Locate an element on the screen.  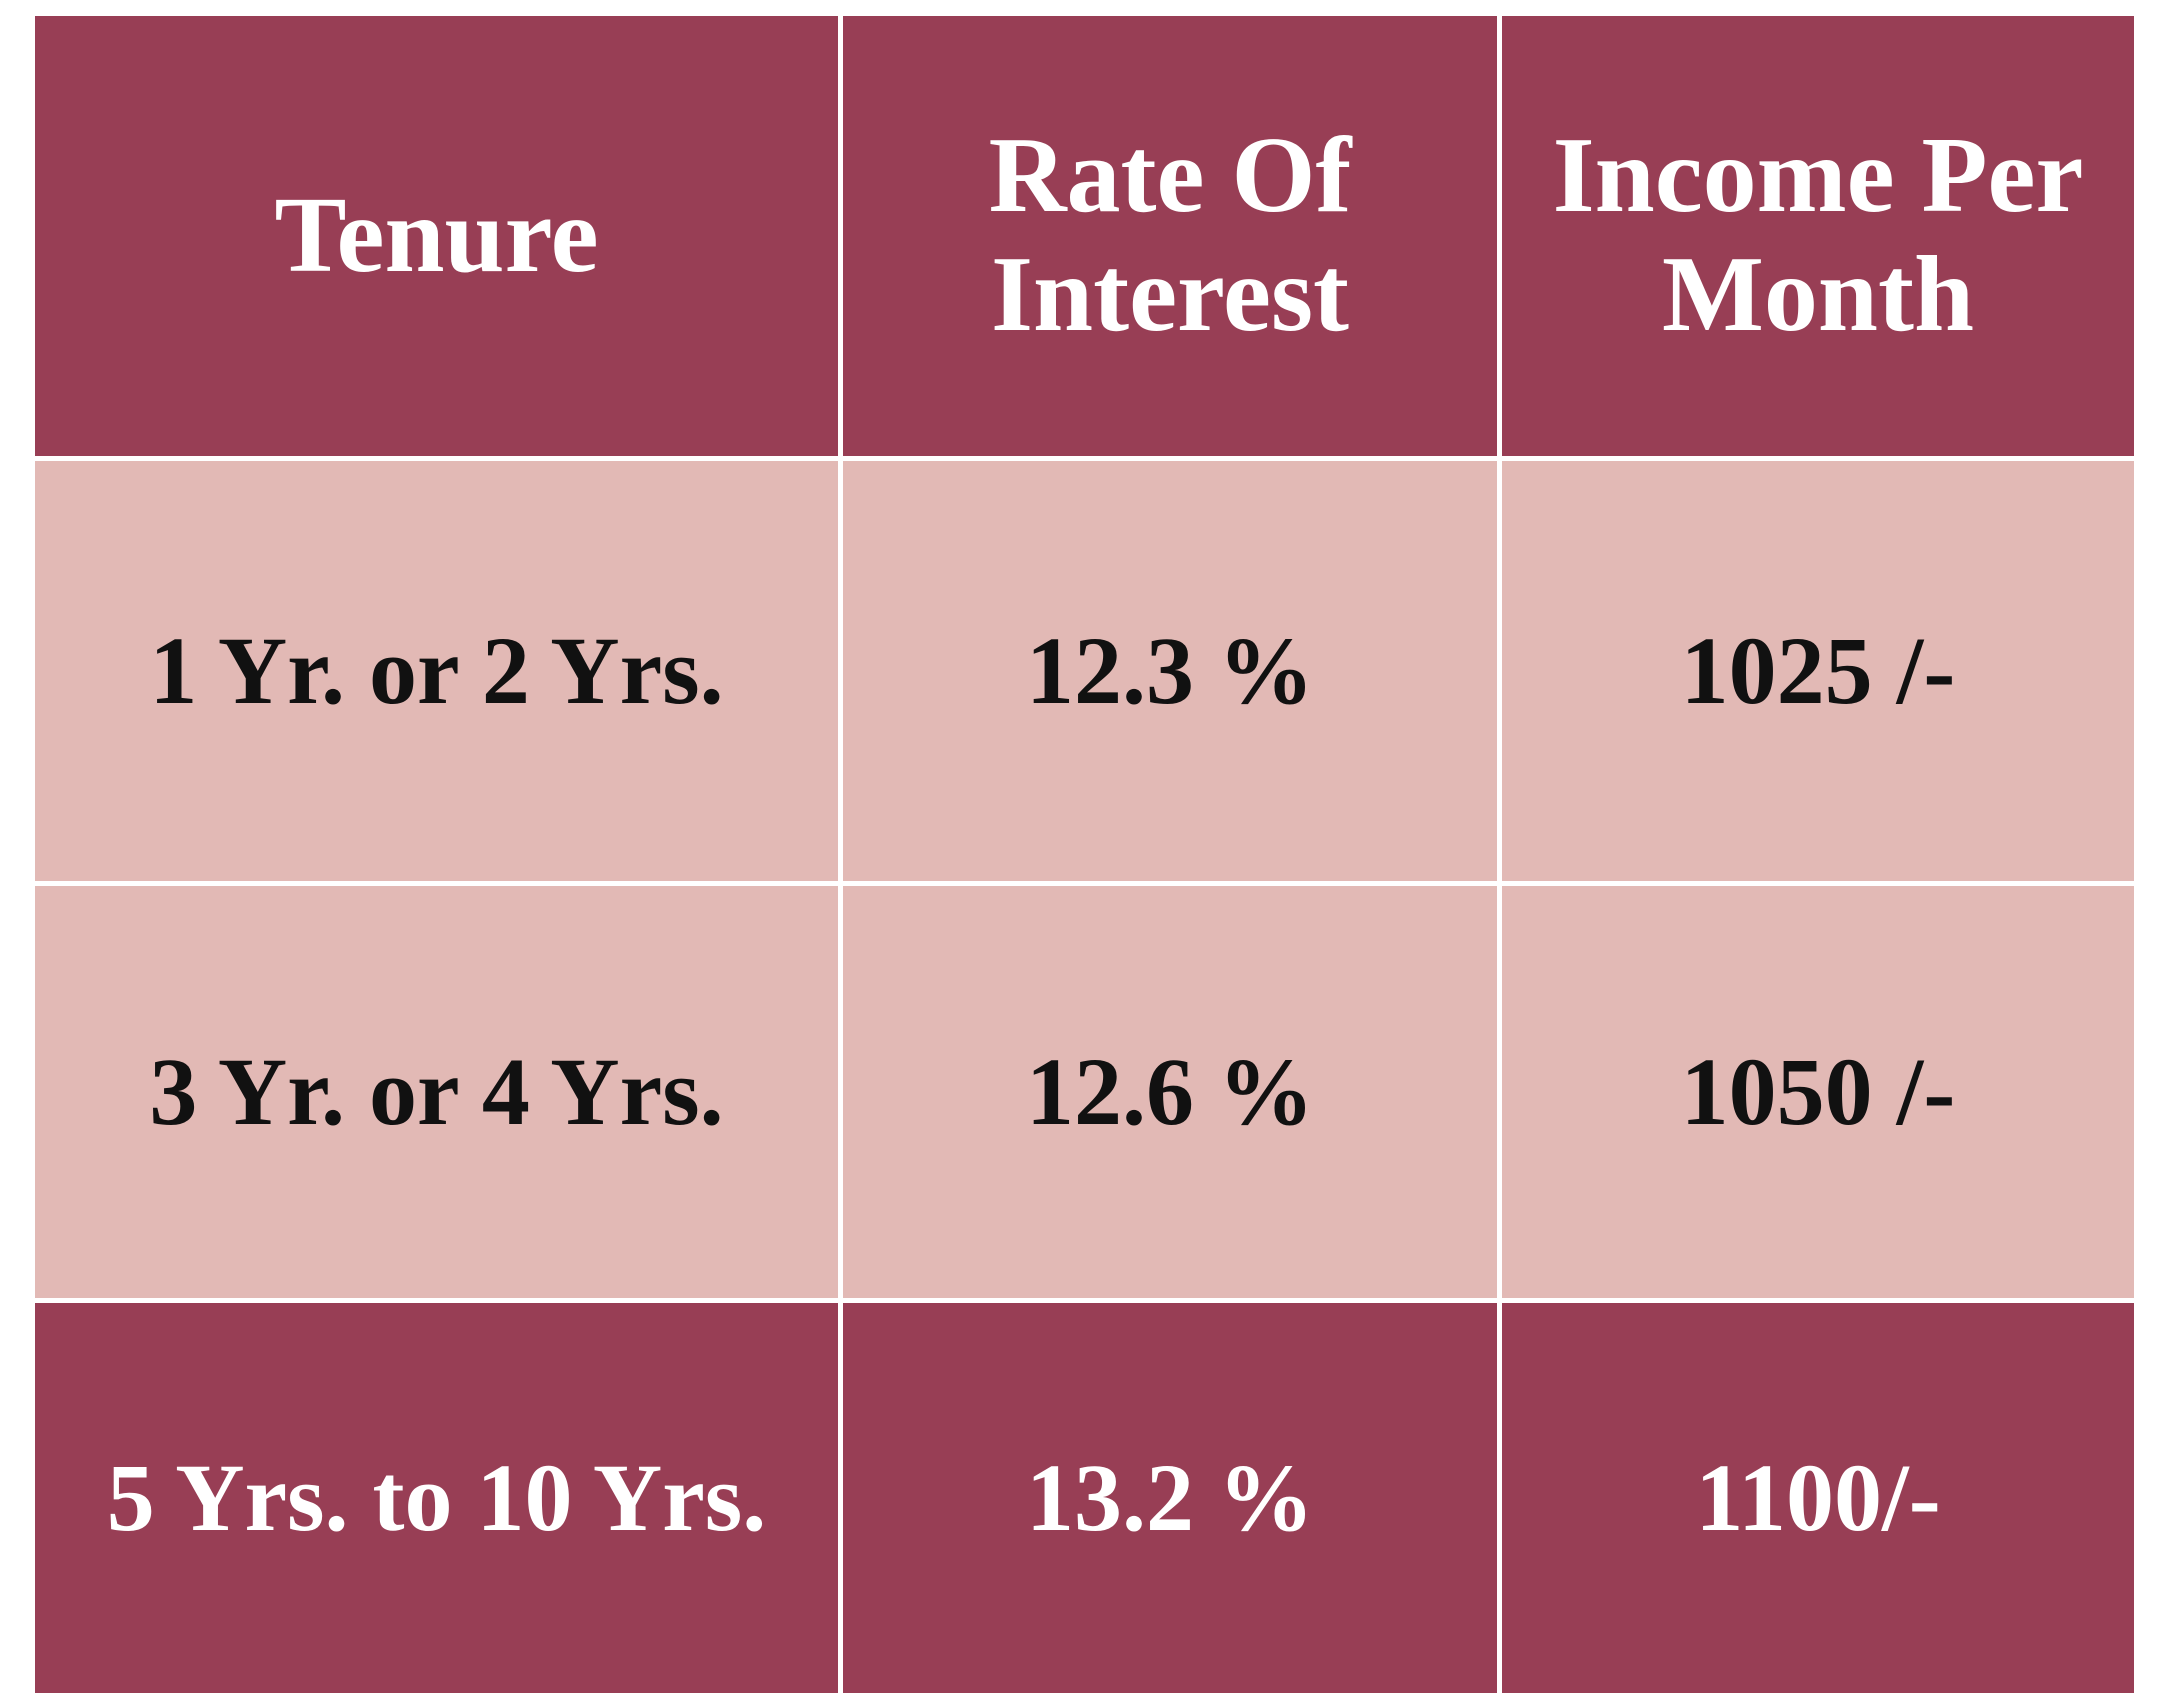
cell: 13.2 % is located at coordinates (1170, 1498).